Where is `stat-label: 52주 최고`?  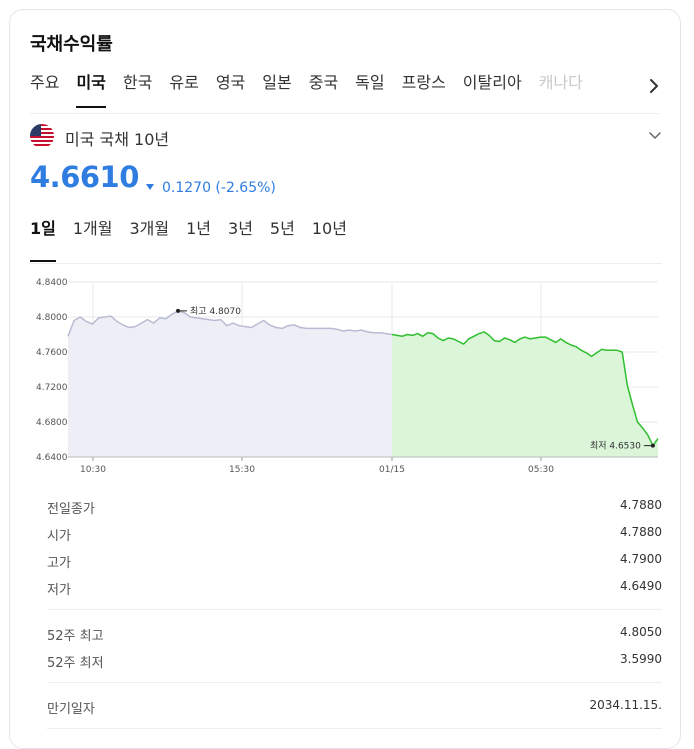
stat-label: 52주 최고 is located at coordinates (75, 636).